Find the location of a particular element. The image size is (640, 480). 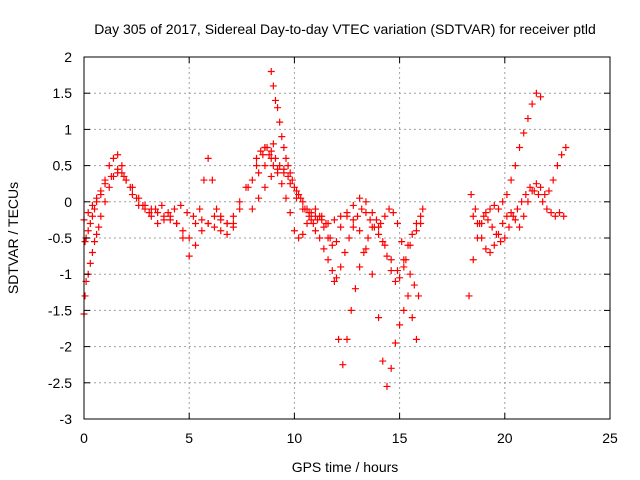

y-tick-label: -2 is located at coordinates (66, 347).